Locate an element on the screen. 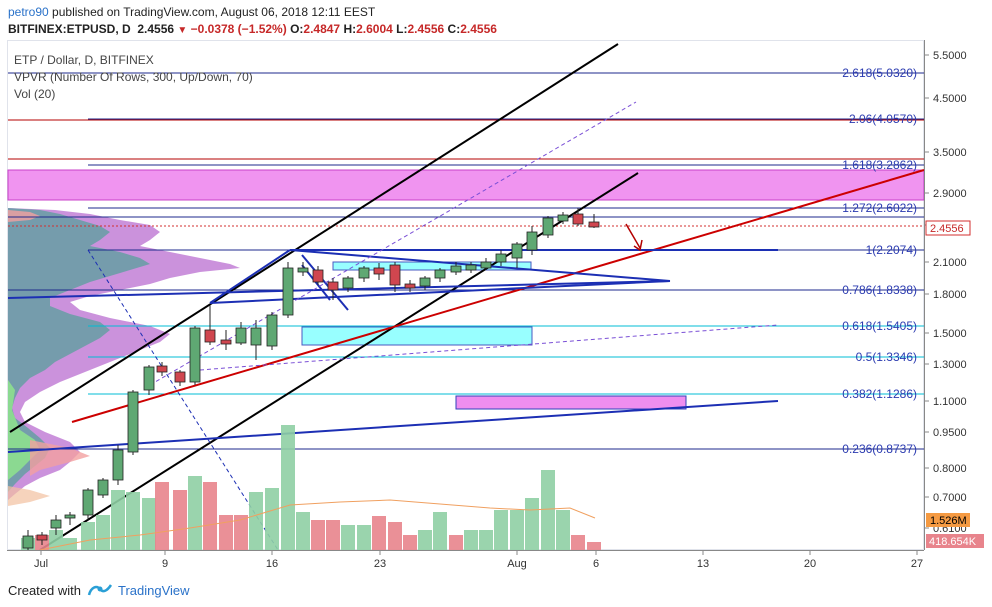  time-tick-label: Aug is located at coordinates (517, 564).